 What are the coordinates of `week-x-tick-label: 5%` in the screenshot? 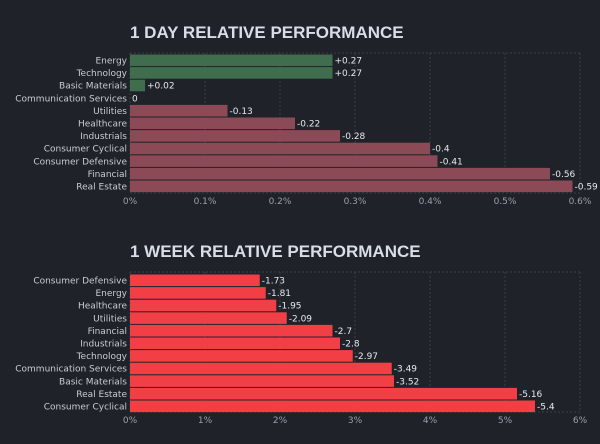 It's located at (505, 421).